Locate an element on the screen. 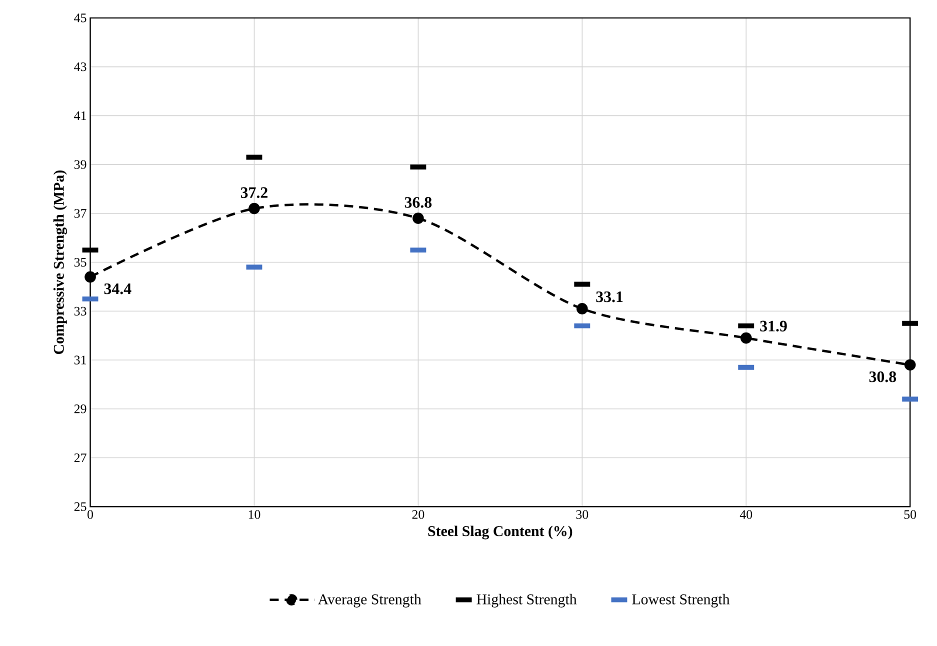  y-tick-label: 29 is located at coordinates (80, 409).